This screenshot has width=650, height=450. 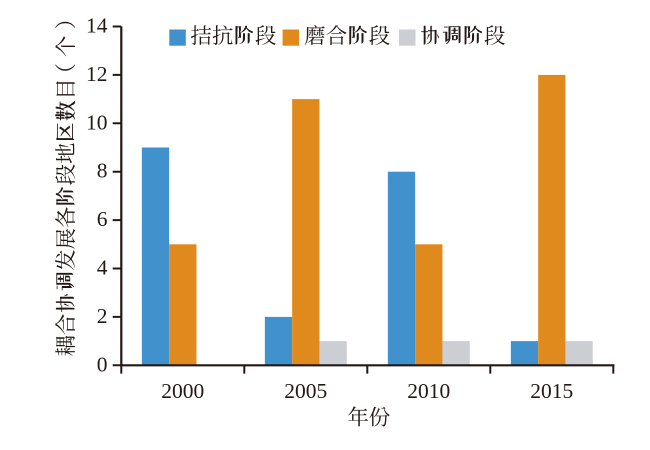 What do you see at coordinates (102, 219) in the screenshot?
I see `svg-text: 6` at bounding box center [102, 219].